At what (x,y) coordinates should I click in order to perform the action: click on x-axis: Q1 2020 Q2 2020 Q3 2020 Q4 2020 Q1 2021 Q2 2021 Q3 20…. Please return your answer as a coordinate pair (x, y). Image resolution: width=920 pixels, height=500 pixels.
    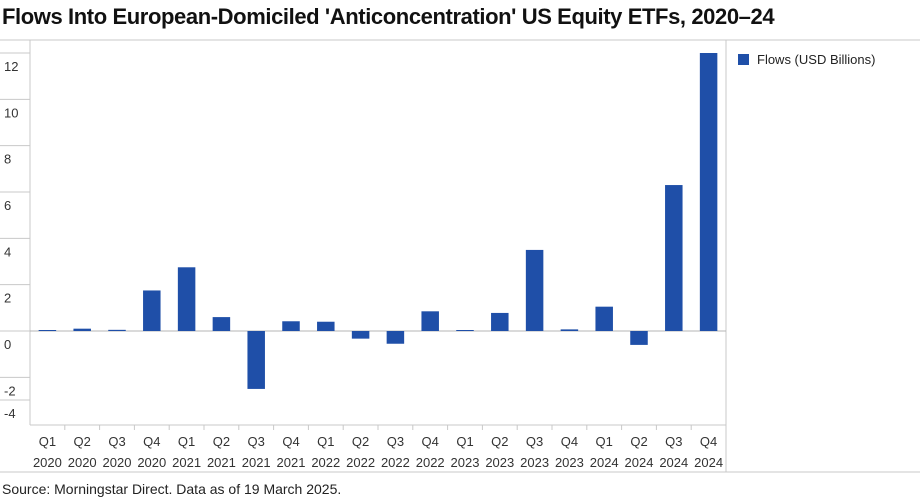
    Looking at the image, I should click on (380, 447).